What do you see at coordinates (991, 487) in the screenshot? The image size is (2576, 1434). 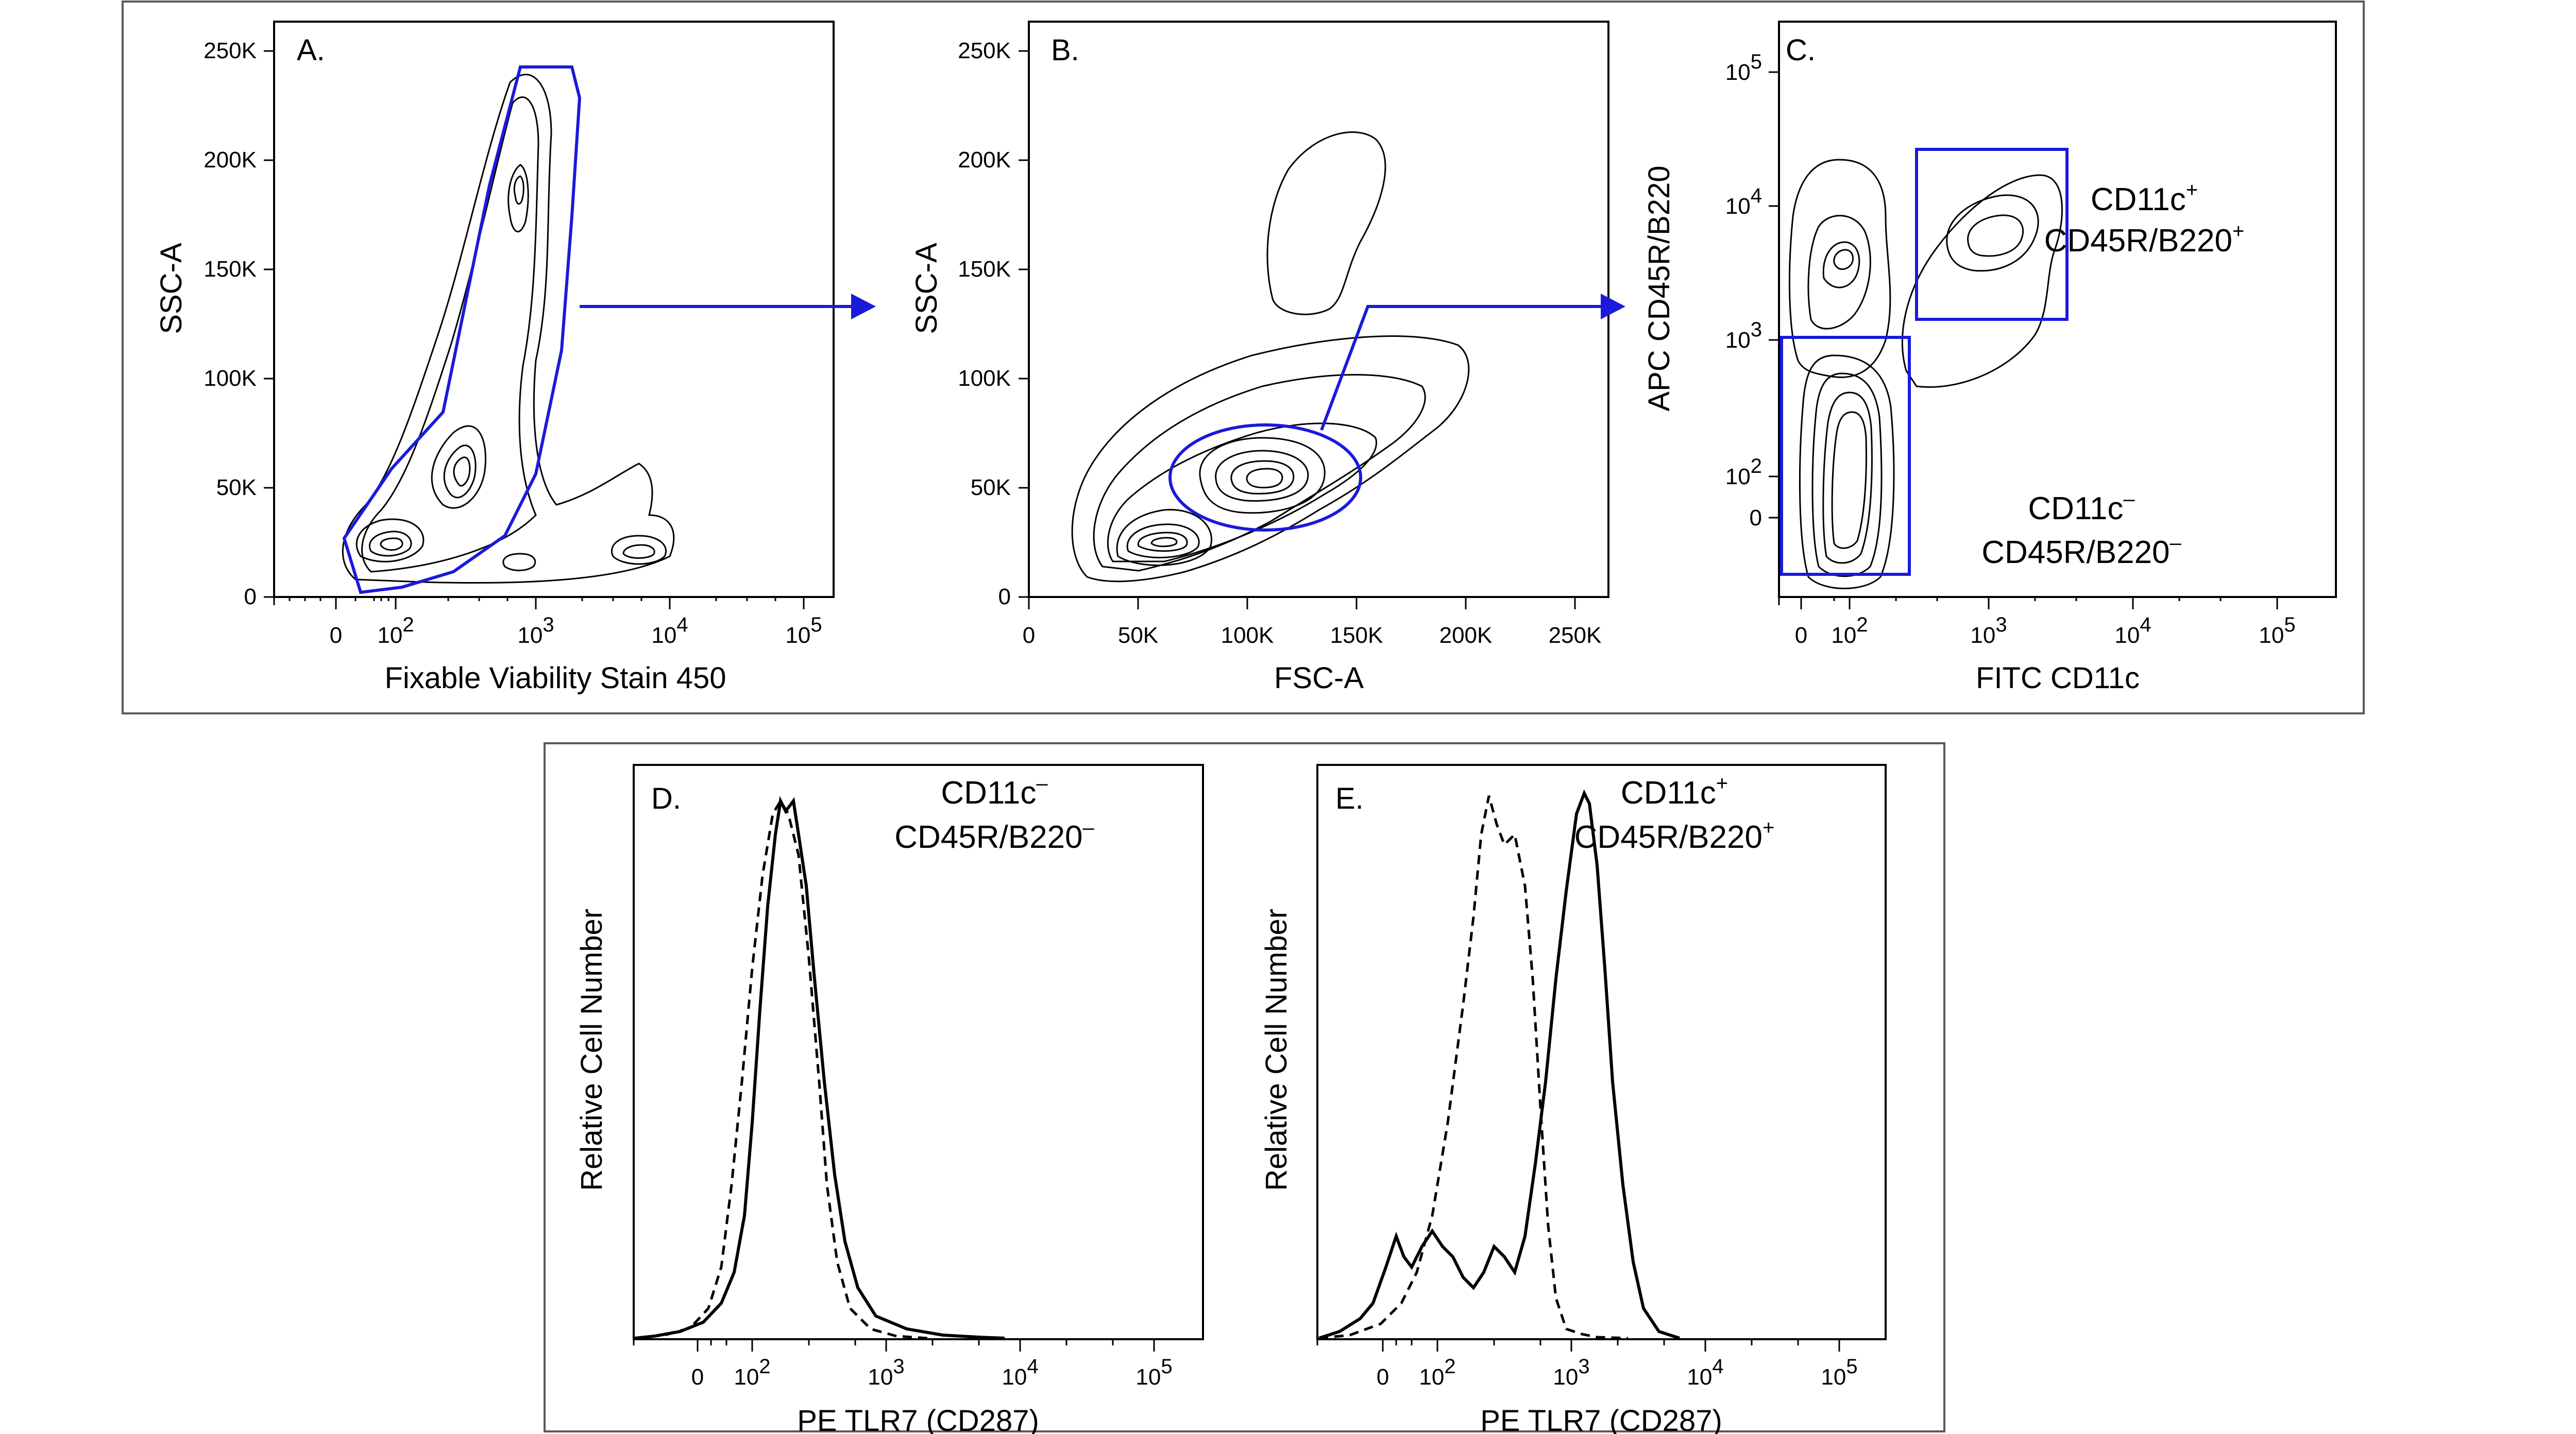 I see `panel-b-ytick-1: 50K` at bounding box center [991, 487].